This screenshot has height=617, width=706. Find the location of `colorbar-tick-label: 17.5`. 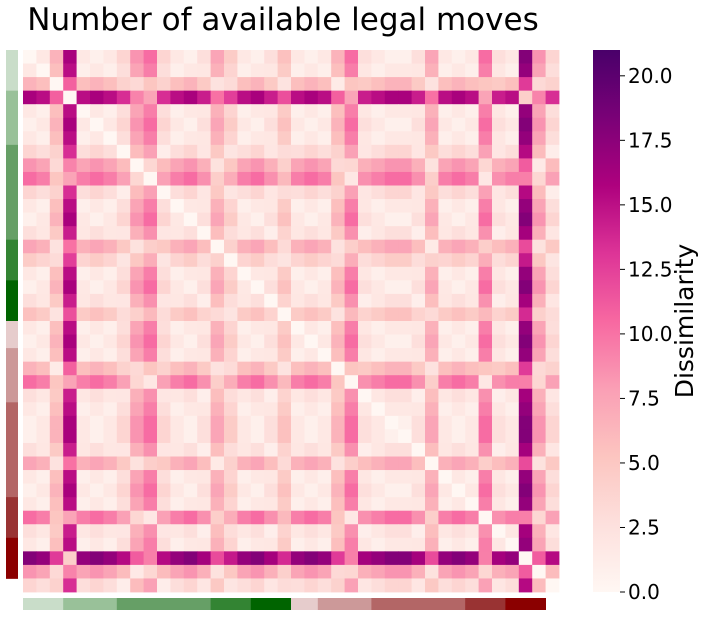

colorbar-tick-label: 17.5 is located at coordinates (650, 140).